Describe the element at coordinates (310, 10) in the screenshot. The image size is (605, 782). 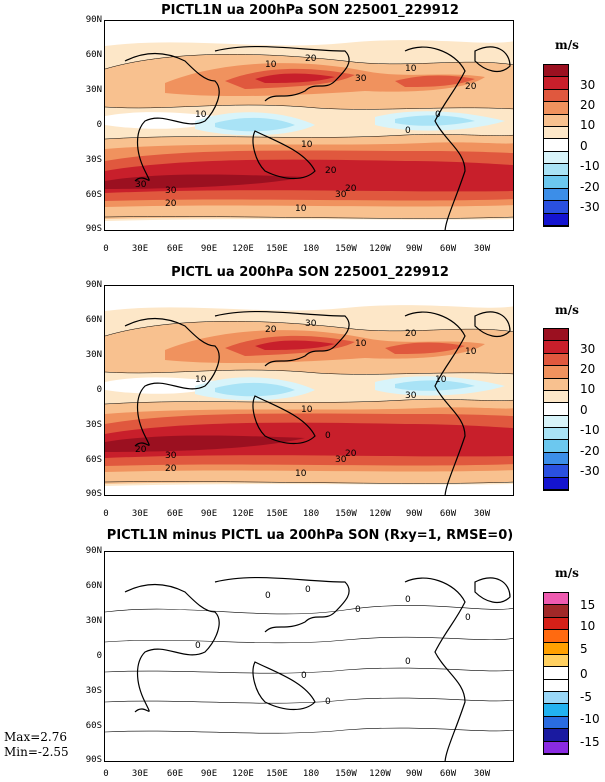
I see `panel-1-title: PICTL1N ua 200hPa SON 225001_229912` at that location.